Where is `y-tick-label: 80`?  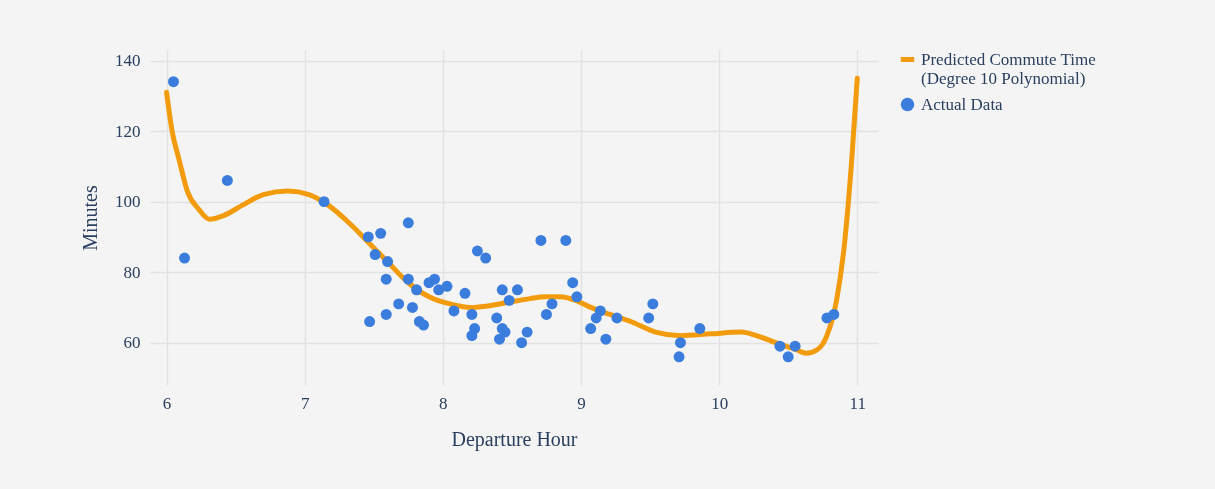
y-tick-label: 80 is located at coordinates (132, 272).